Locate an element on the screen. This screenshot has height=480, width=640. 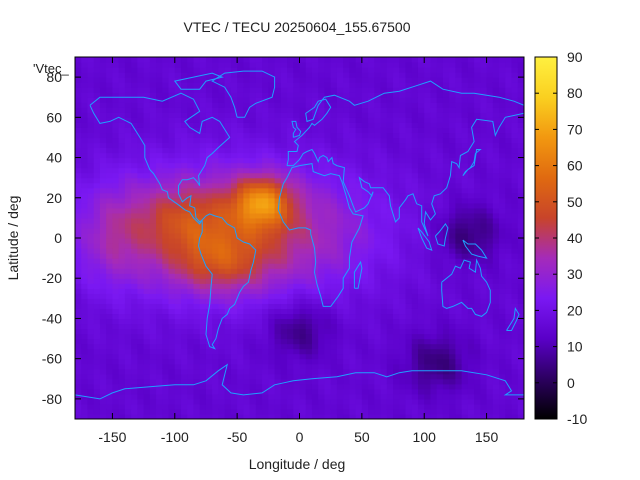
colorbar-tick-label: 20 is located at coordinates (575, 310).